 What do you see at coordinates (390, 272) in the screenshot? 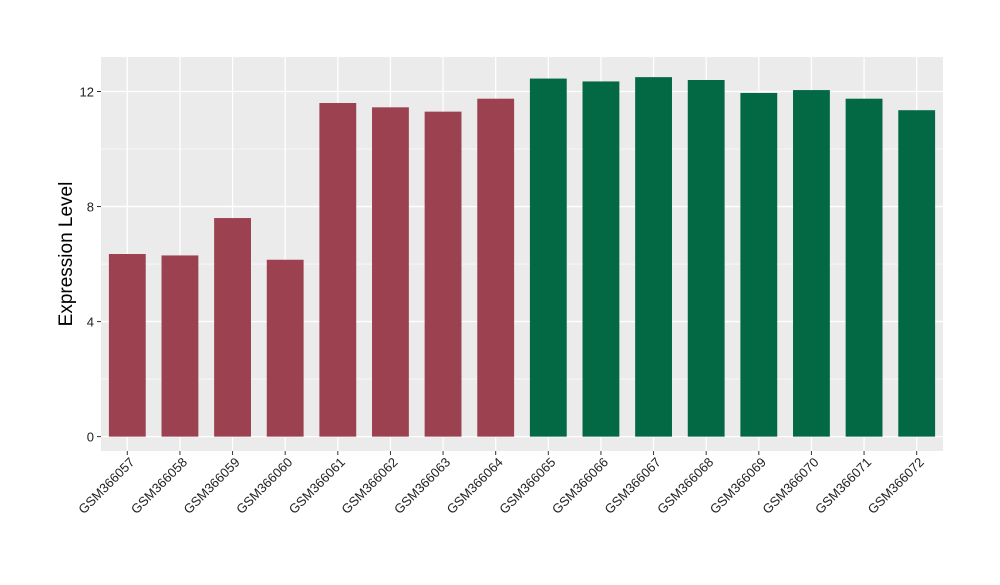
I see `bar-gsm366062` at bounding box center [390, 272].